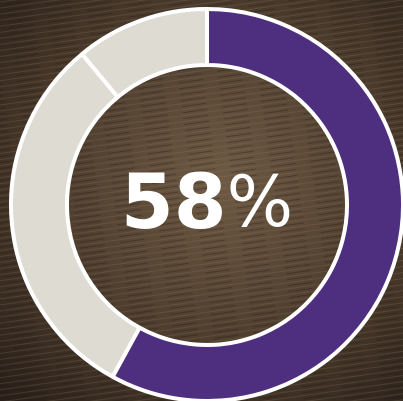  I want to click on donut-segment, so click(144, 53).